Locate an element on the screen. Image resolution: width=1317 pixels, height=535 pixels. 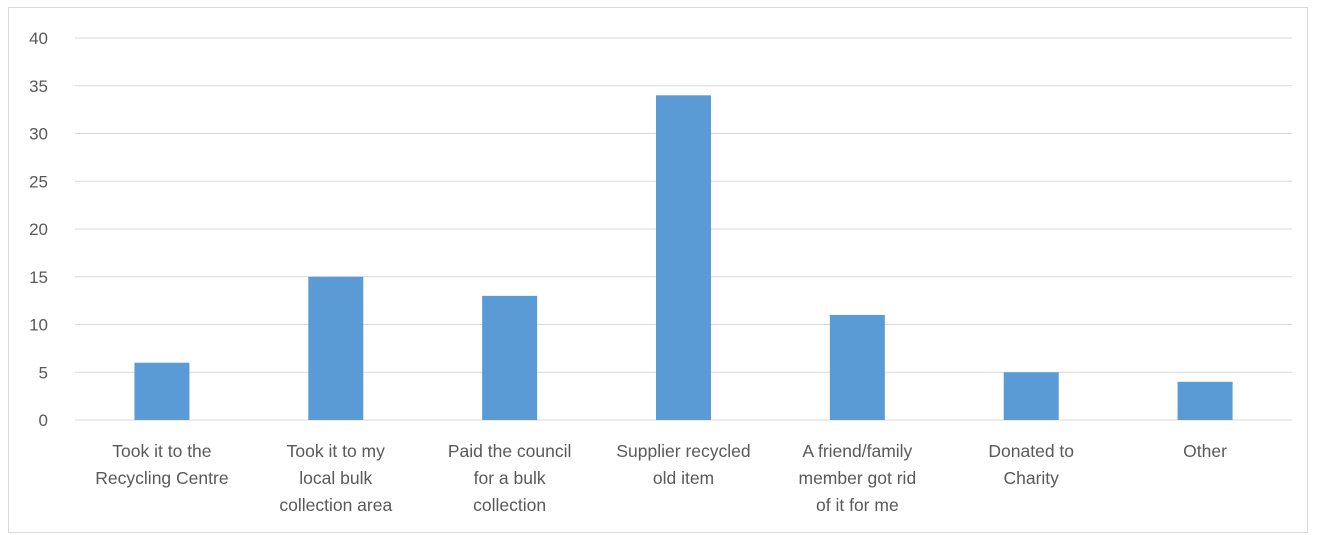
x-category-label: Took it to the Recycling Centre is located at coordinates (161, 464).